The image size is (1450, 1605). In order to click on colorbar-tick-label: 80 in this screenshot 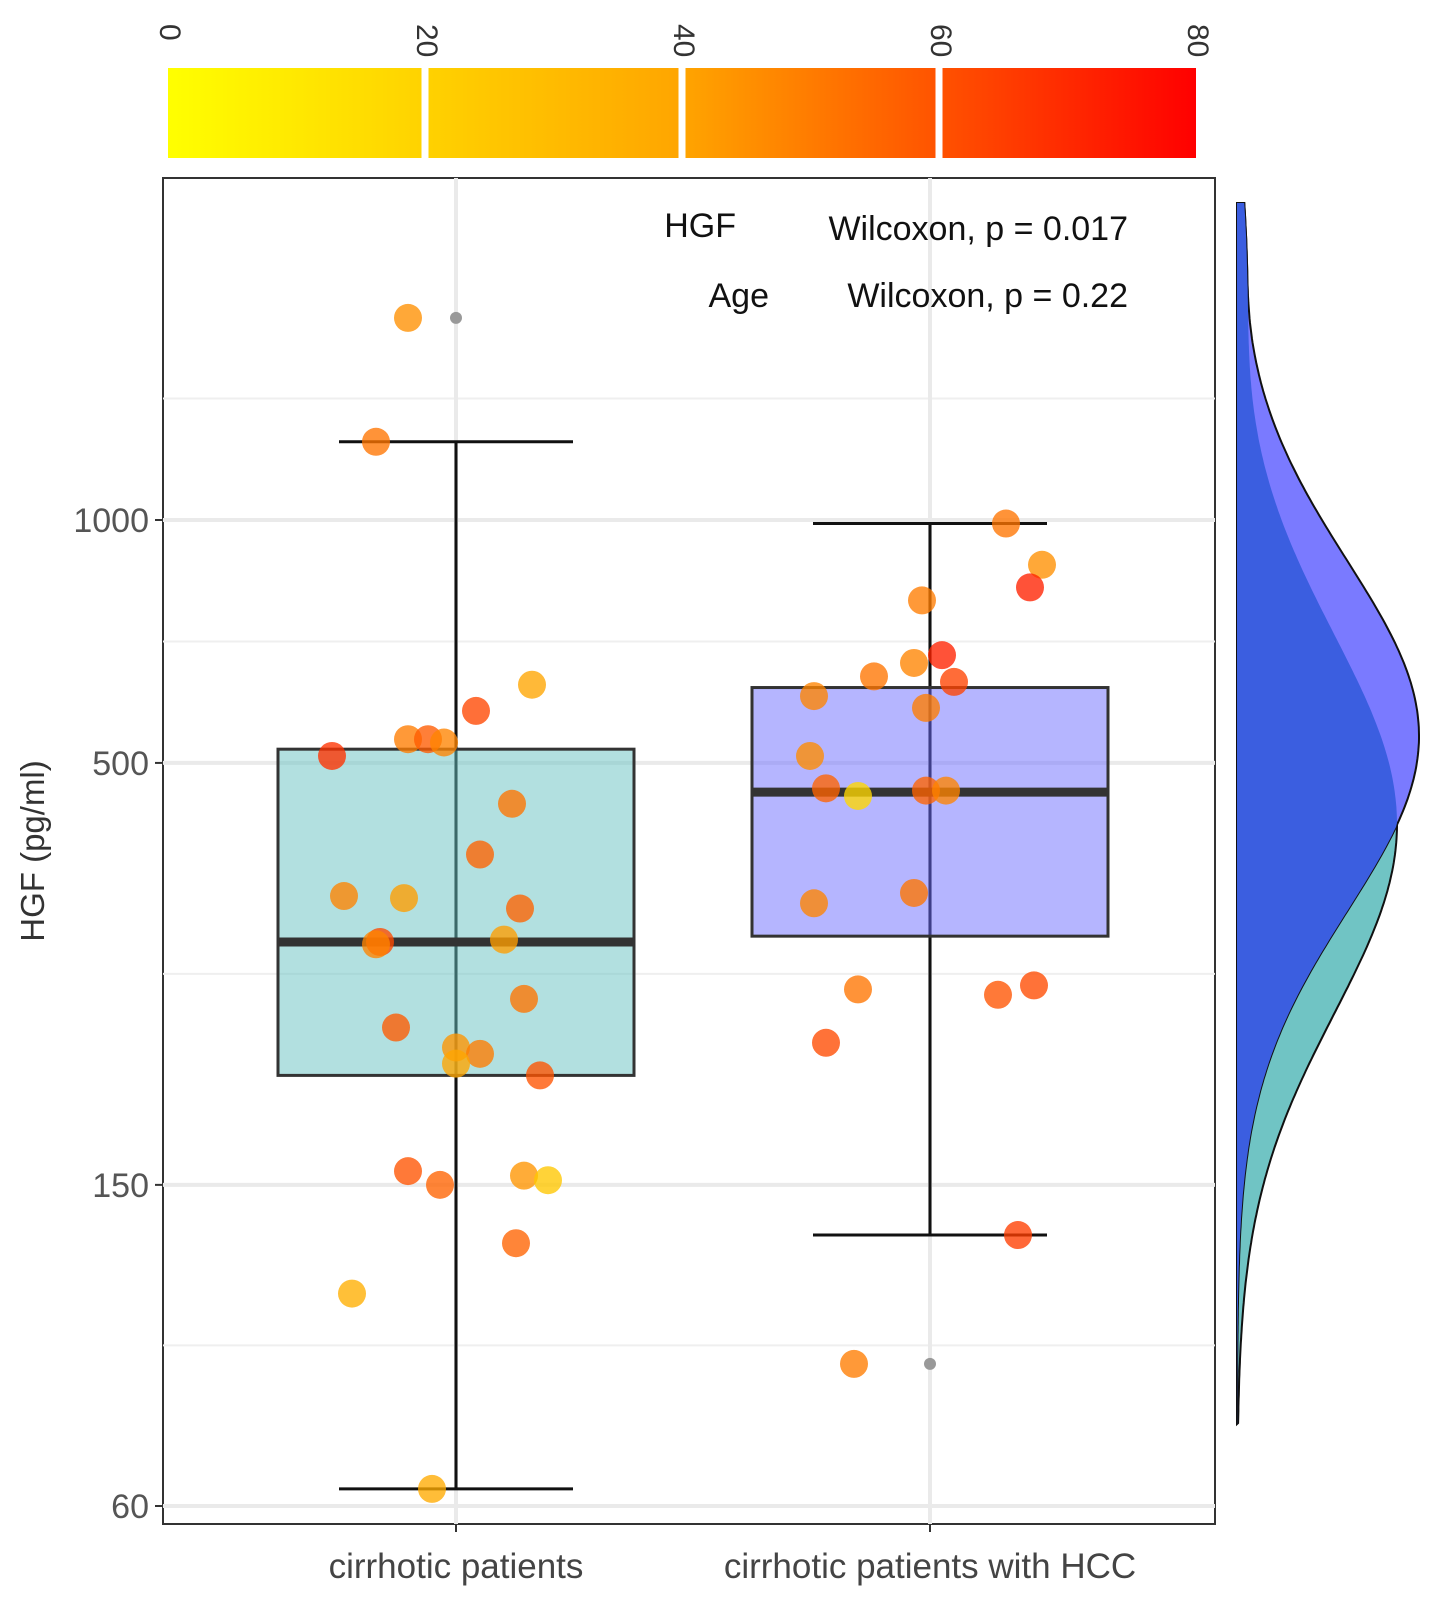, I will do `click(1197, 40)`.